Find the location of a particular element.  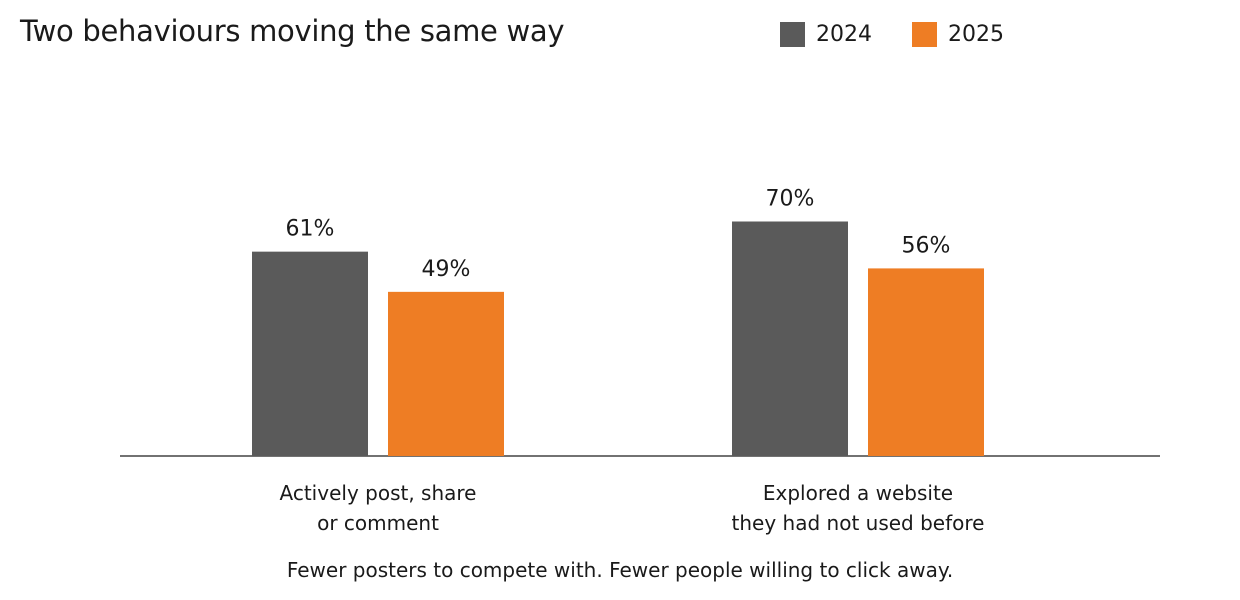

legend-item-2025: 2025 is located at coordinates (958, 34).